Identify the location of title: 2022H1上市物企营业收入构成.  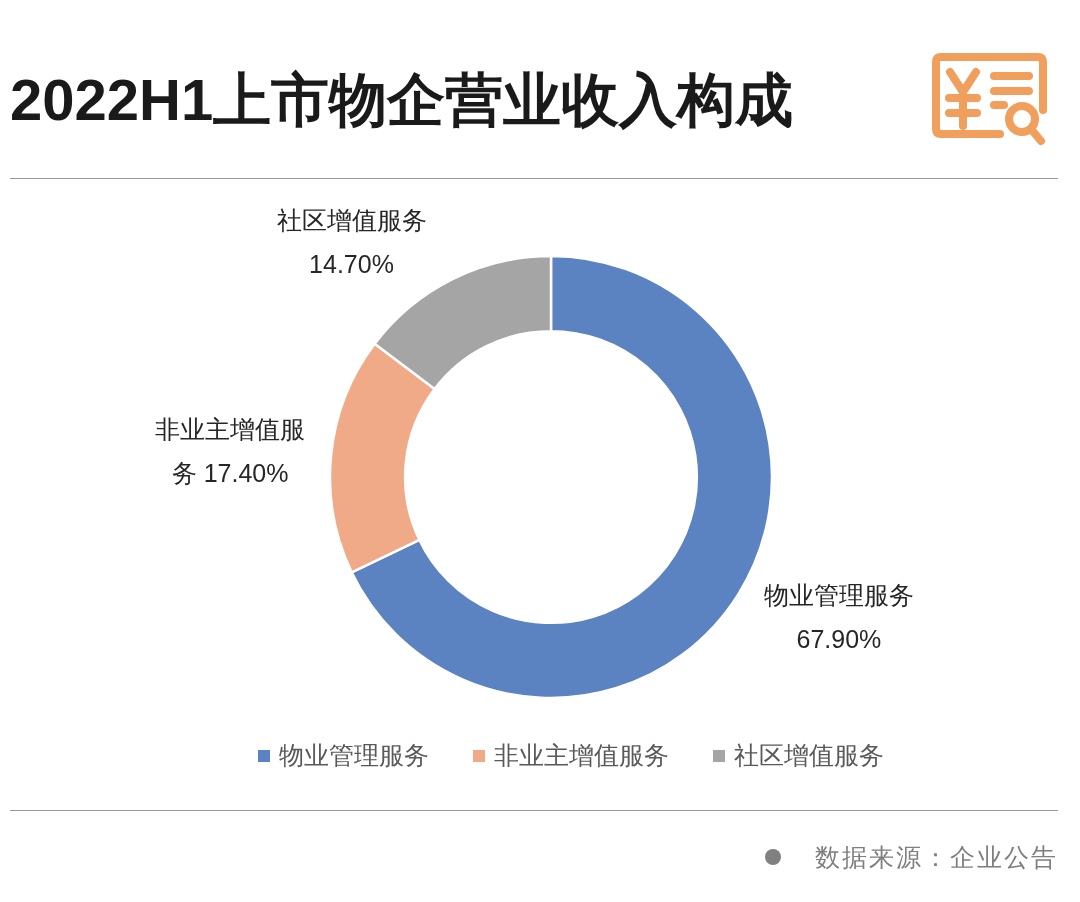
(402, 100).